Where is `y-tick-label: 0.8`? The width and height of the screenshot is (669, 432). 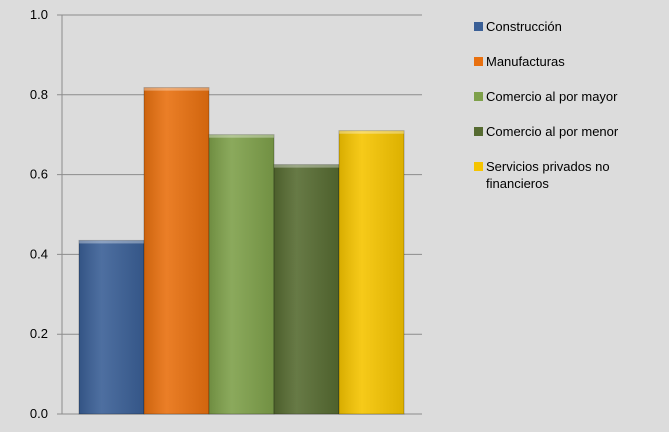
y-tick-label: 0.8 is located at coordinates (39, 94).